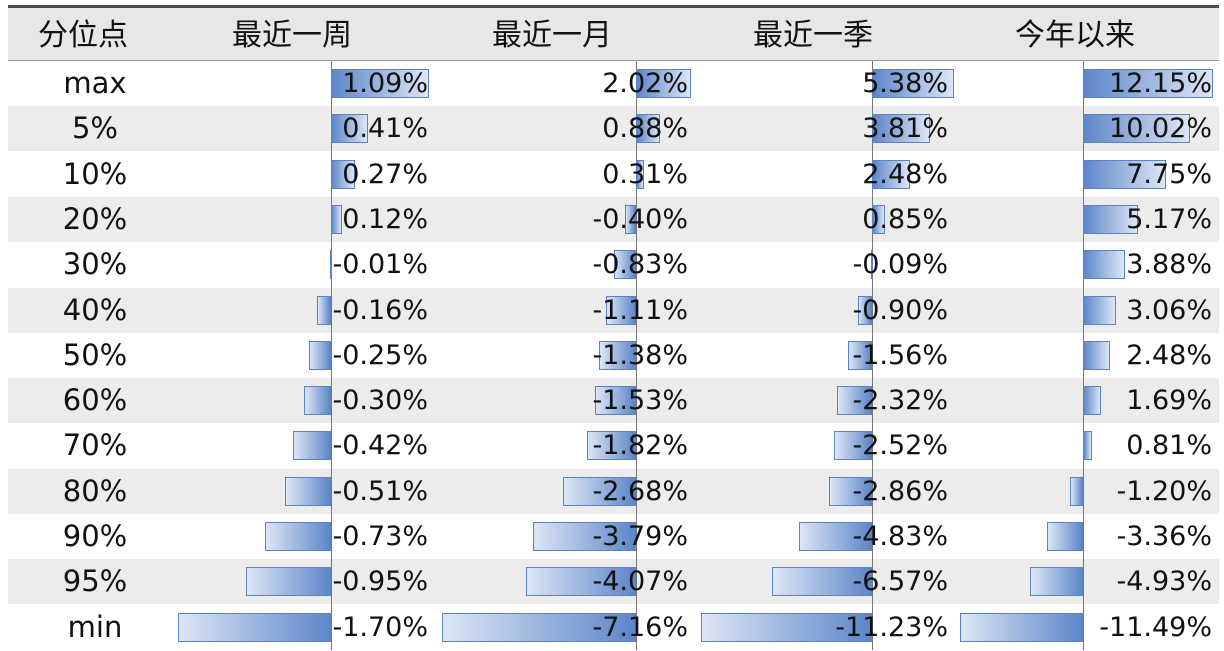 This screenshot has height=651, width=1224. What do you see at coordinates (1164, 582) in the screenshot?
I see `data-value-label: -4.93%` at bounding box center [1164, 582].